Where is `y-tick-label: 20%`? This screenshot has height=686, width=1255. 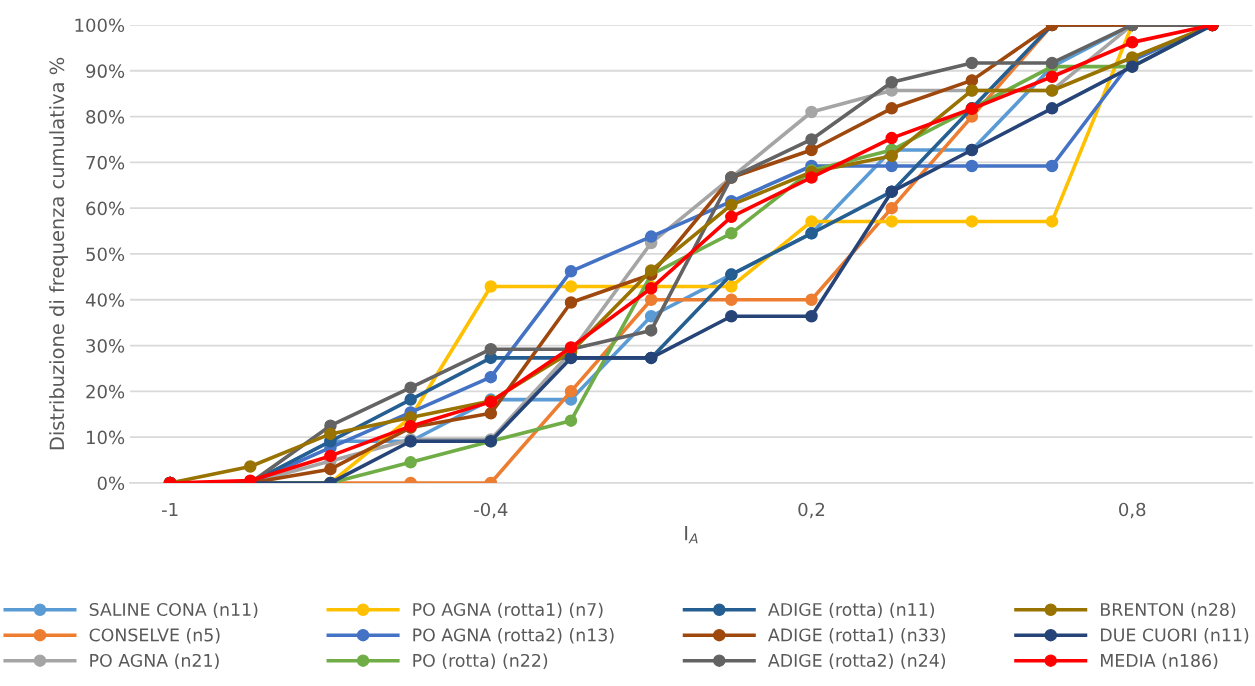 y-tick-label: 20% is located at coordinates (105, 391).